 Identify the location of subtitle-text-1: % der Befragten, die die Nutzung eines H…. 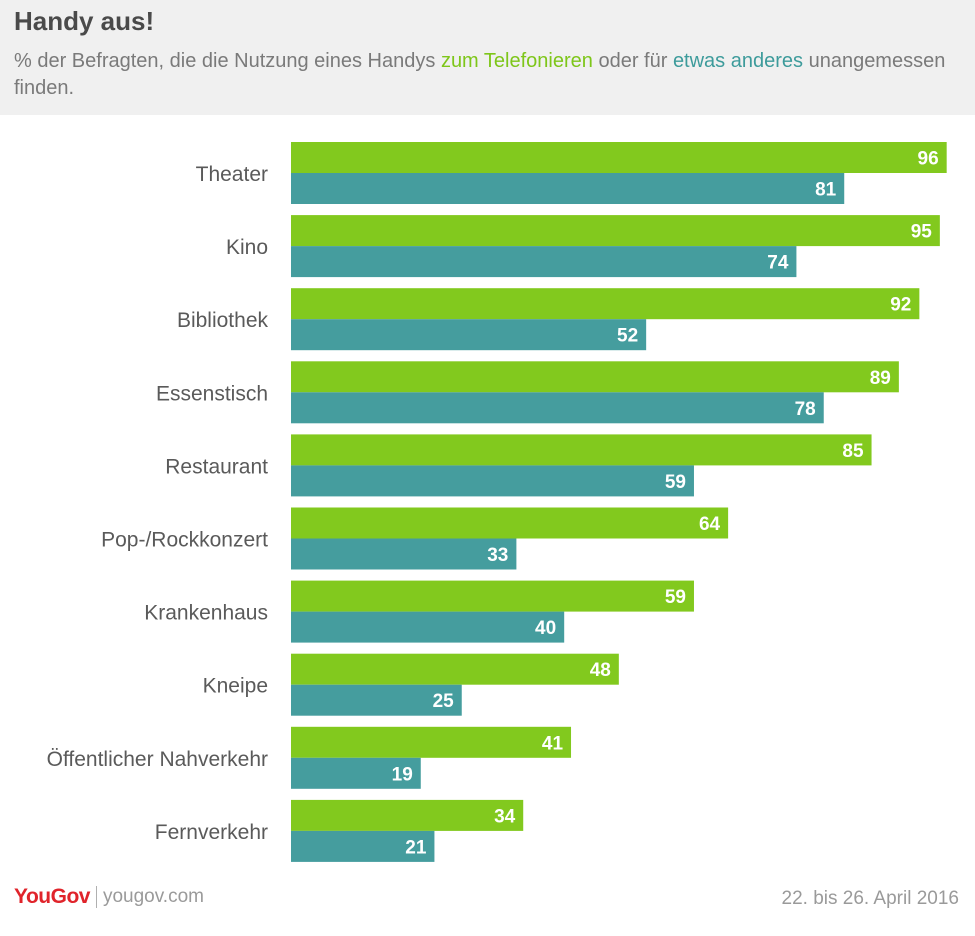
(227, 61).